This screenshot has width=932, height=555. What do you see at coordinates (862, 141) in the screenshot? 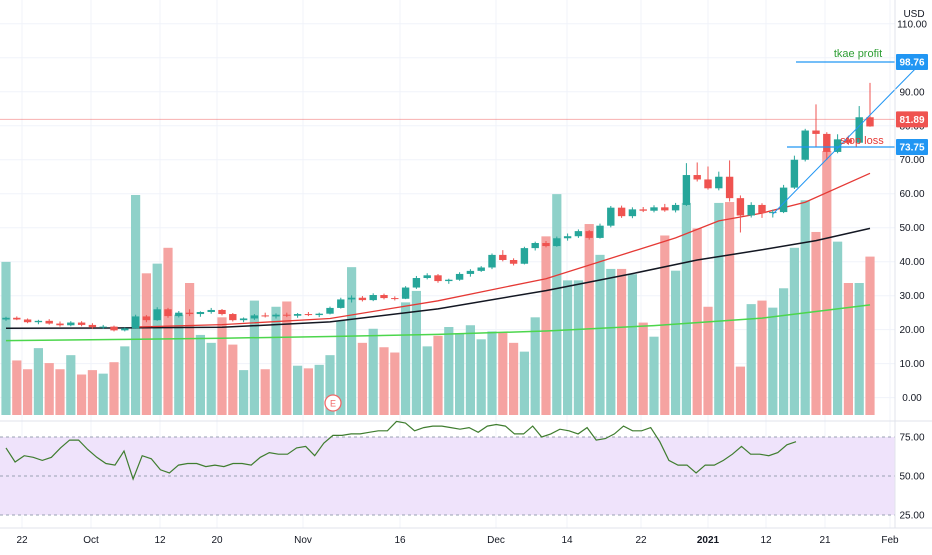
I see `stop-loss-label: stop loss` at bounding box center [862, 141].